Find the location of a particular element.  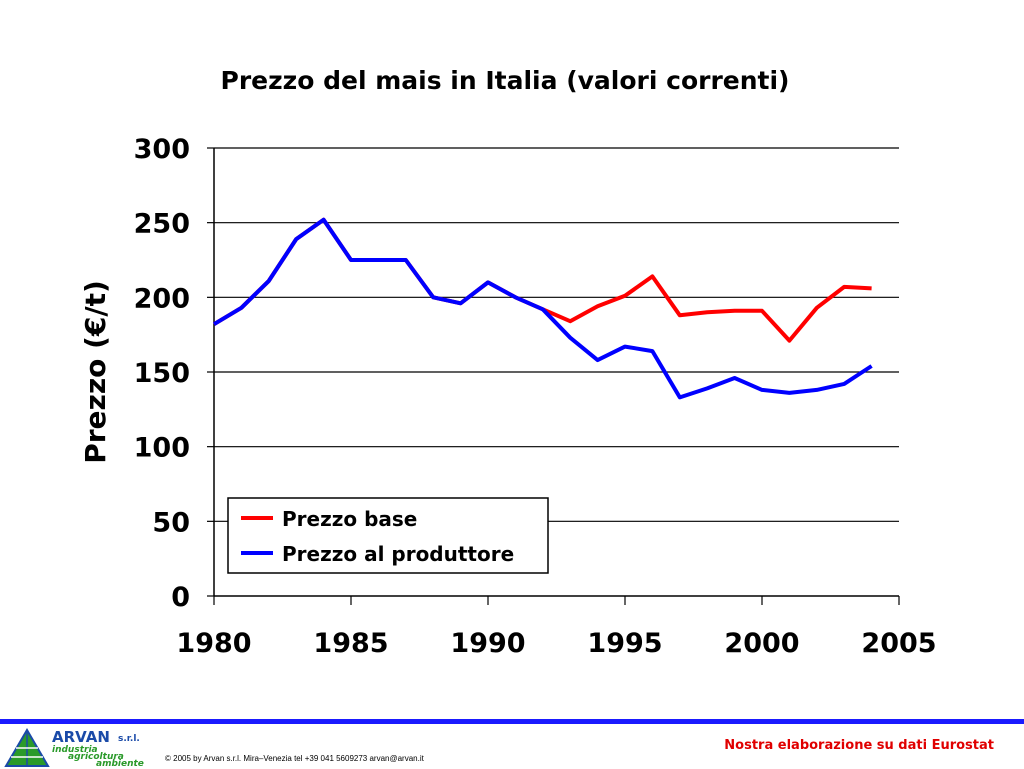

y-tick-label-200: 200 is located at coordinates (162, 298).